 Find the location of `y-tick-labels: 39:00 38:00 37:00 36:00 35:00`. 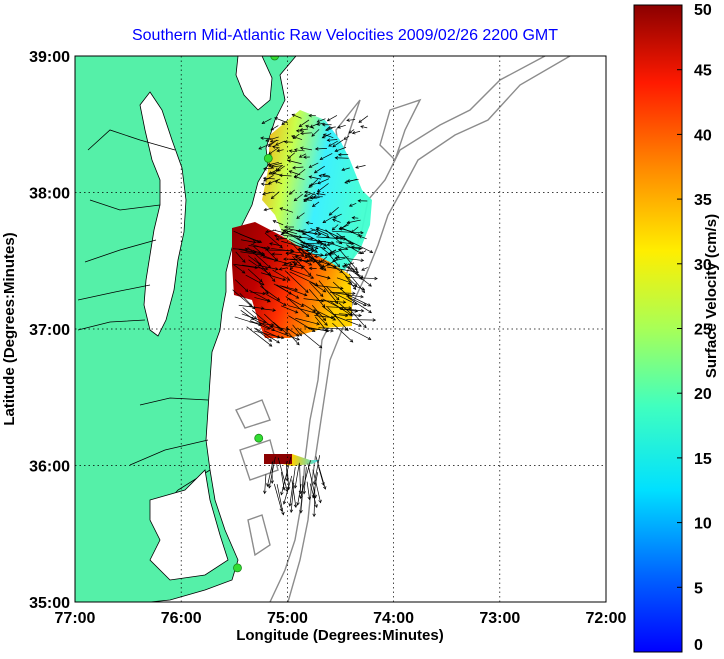

y-tick-labels: 39:00 38:00 37:00 36:00 35:00 is located at coordinates (49, 330).